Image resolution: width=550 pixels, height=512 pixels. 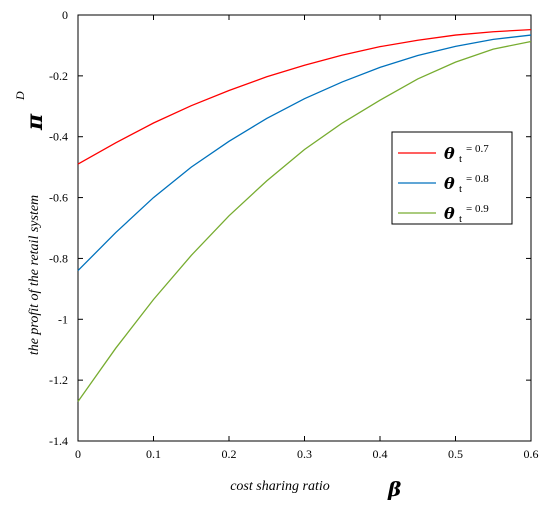 I want to click on y-tick-label: -1, so click(x=63, y=319).